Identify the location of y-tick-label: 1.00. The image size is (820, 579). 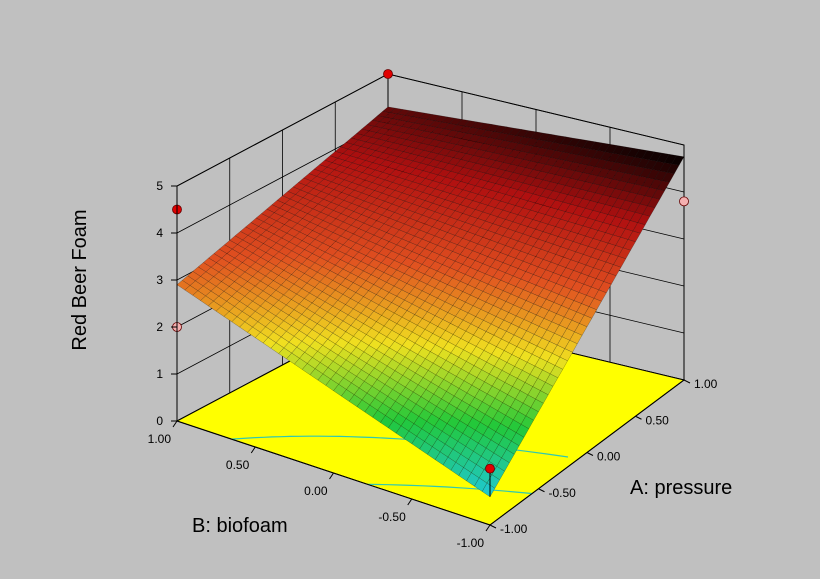
(160, 439).